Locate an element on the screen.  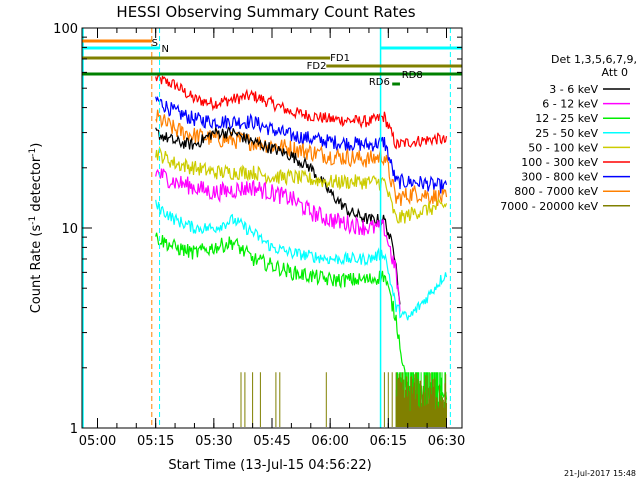
y-axis-label: Count Rate (s-1 detector-1) is located at coordinates (36, 228).